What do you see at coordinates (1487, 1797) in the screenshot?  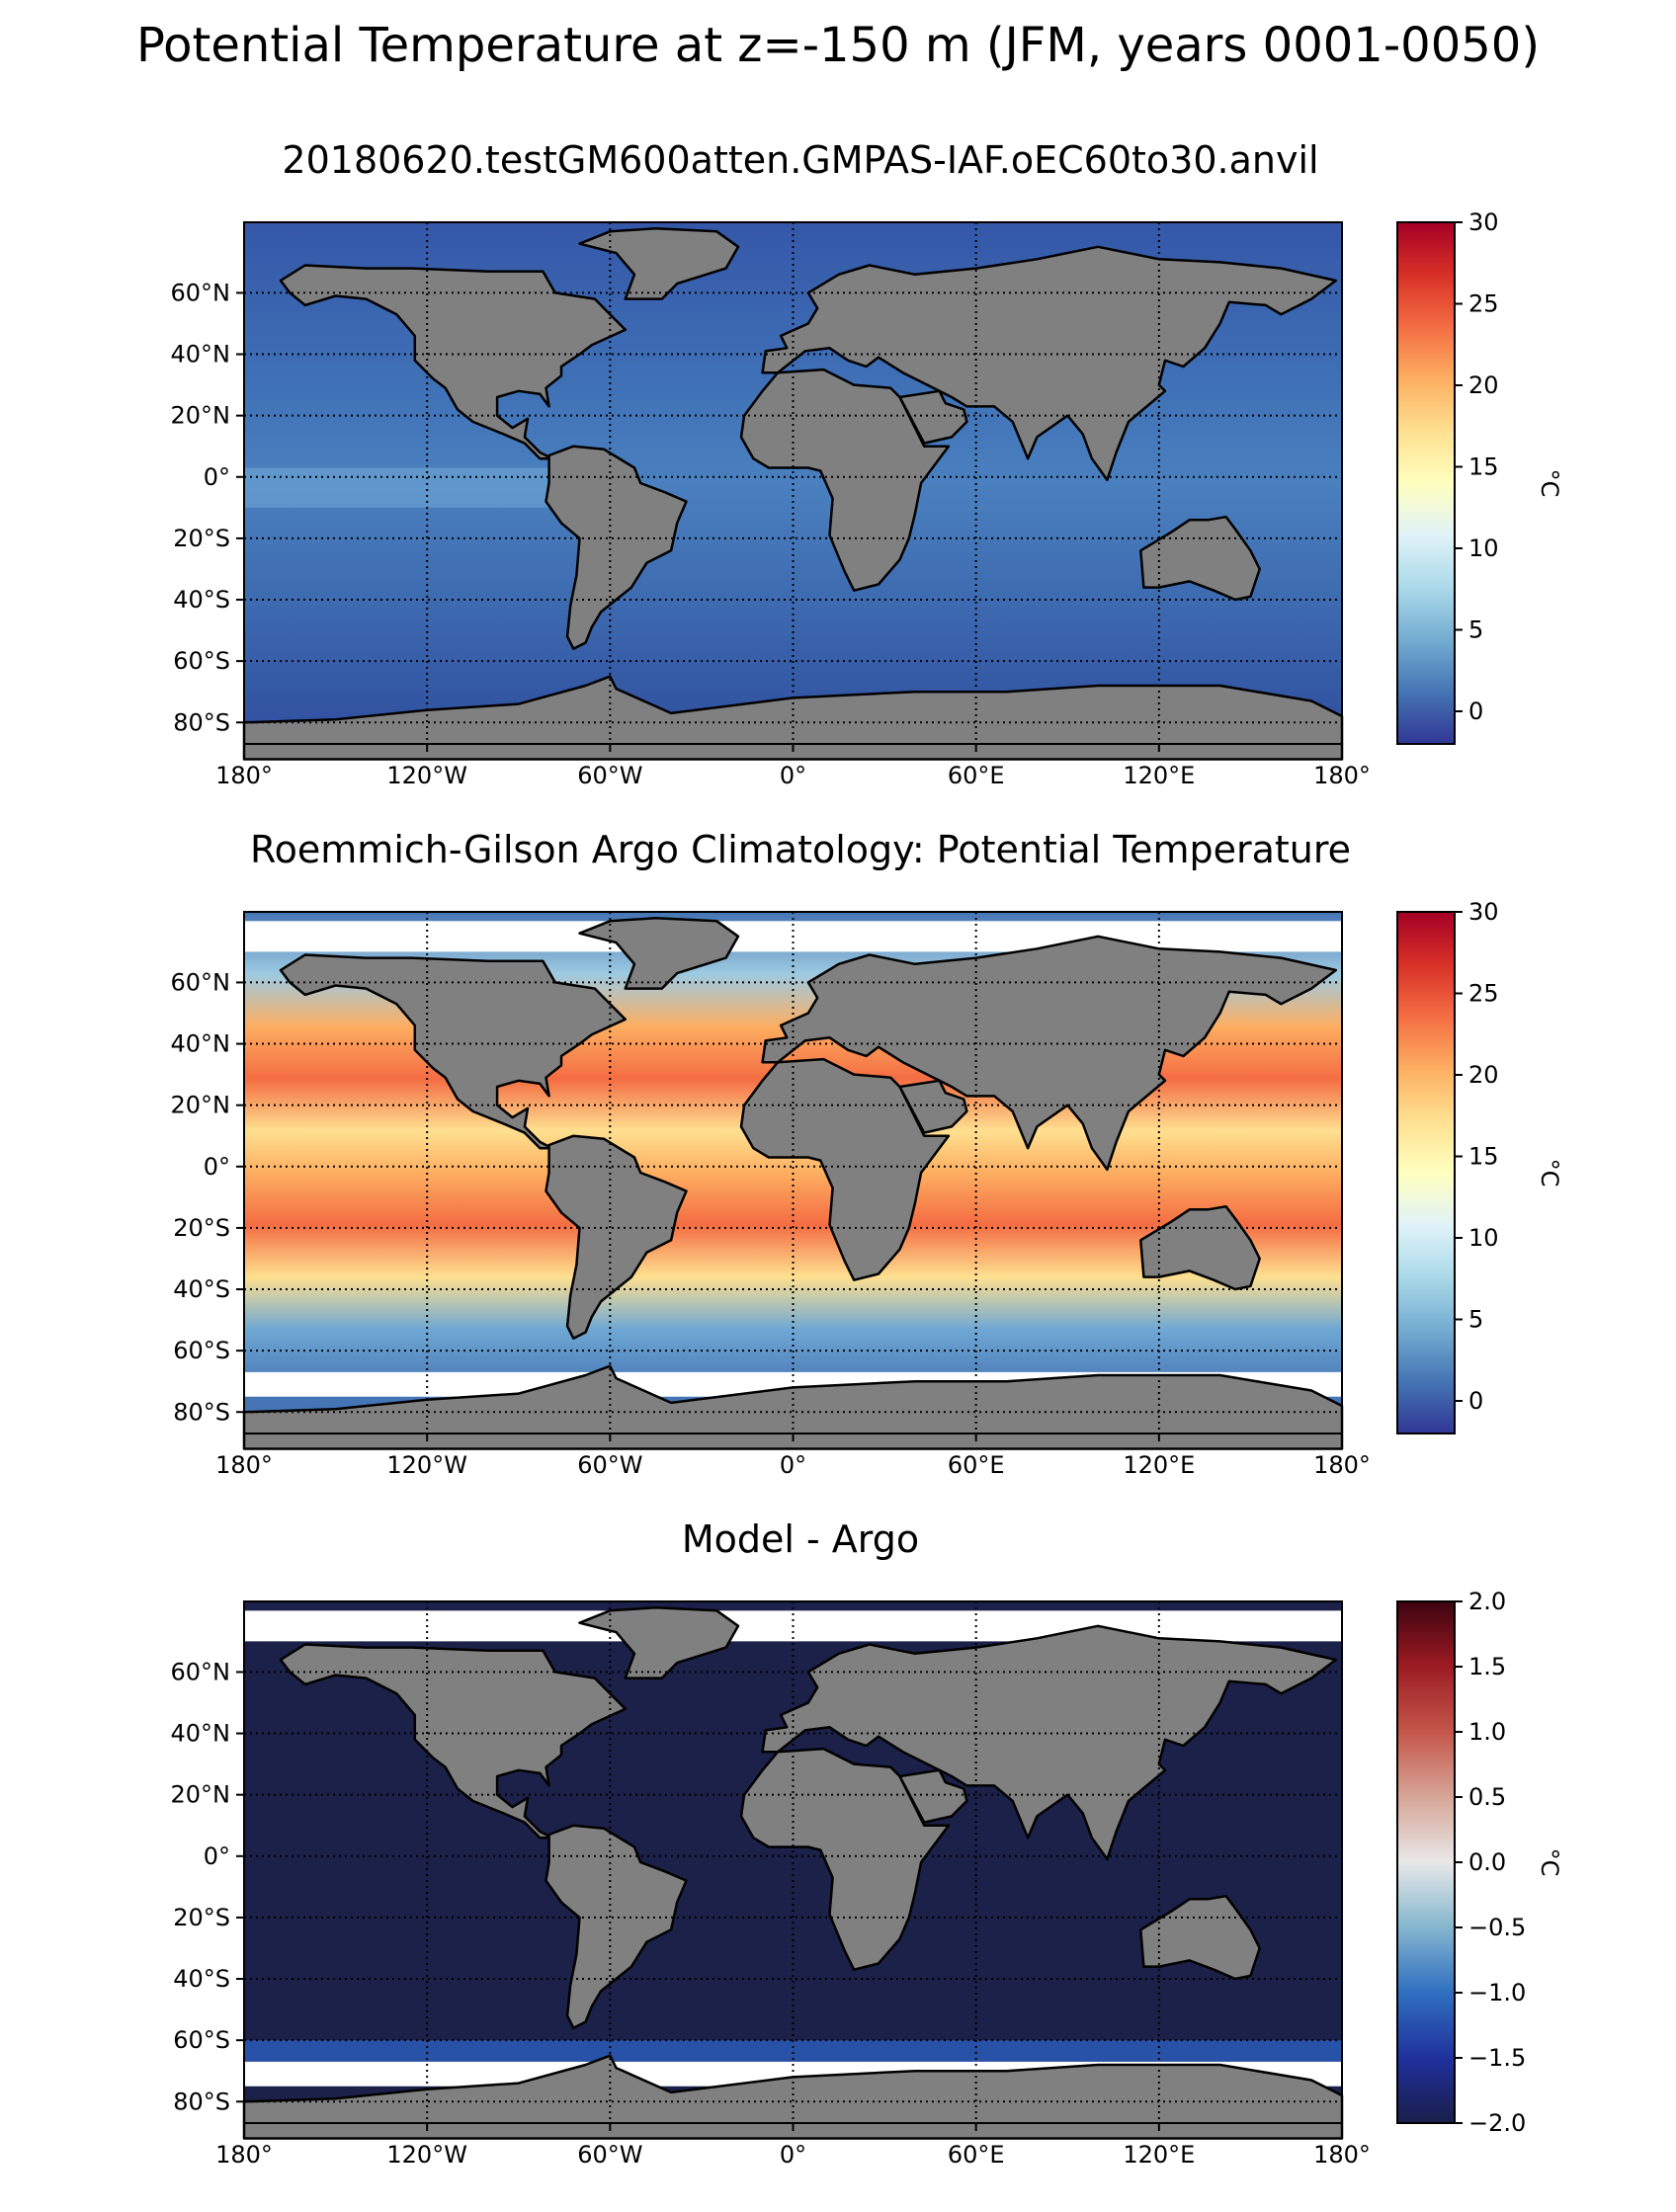 I see `colorbar-tick-label: 0.5` at bounding box center [1487, 1797].